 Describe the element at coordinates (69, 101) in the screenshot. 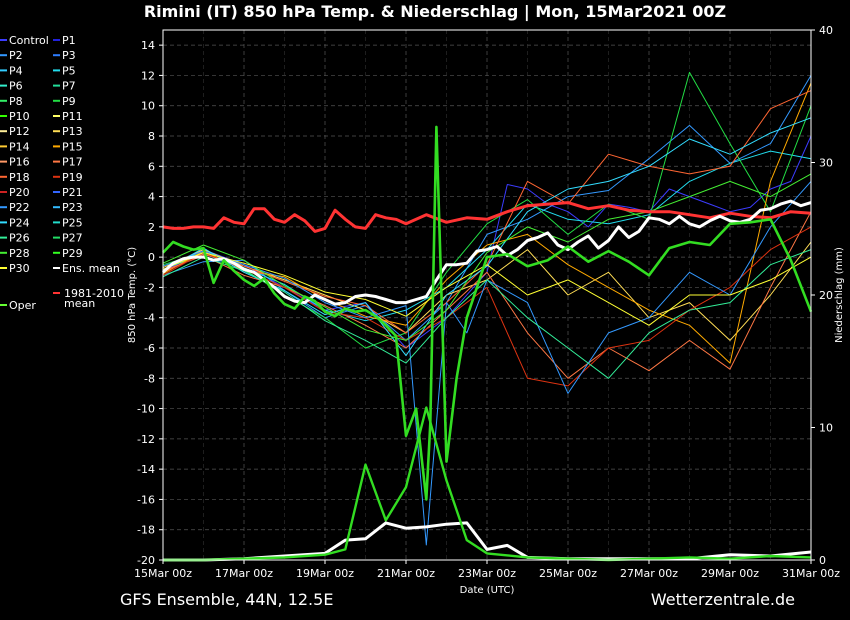

I see `legend-label: P9` at that location.